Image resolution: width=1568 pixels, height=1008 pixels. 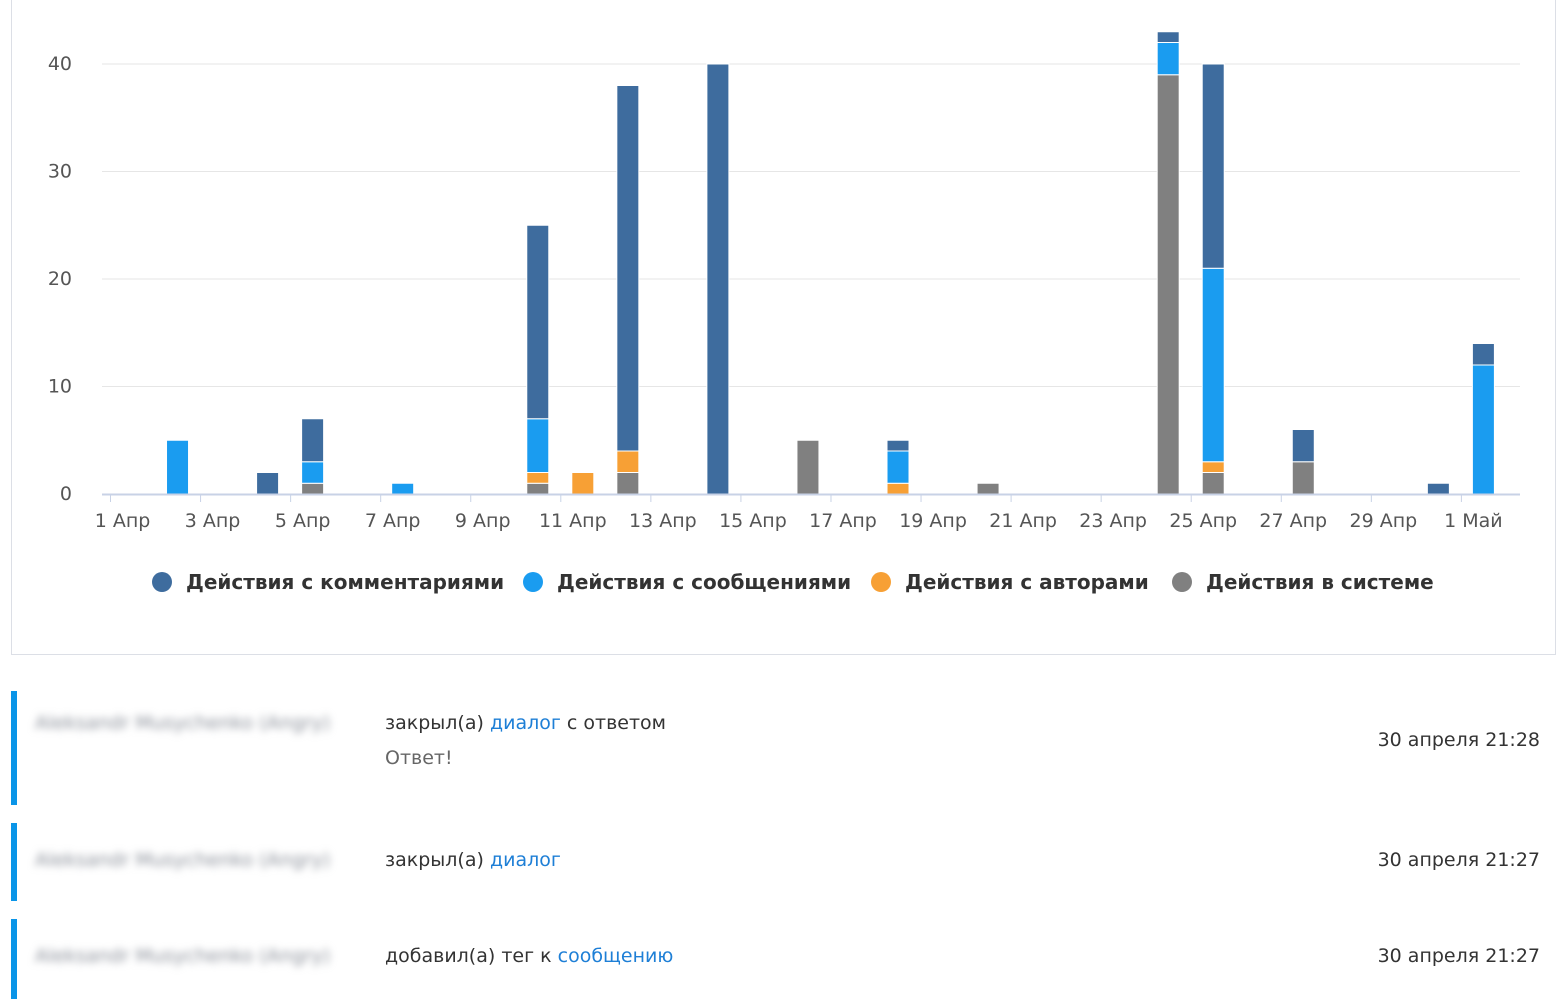 I want to click on x-tick-label: 23 Апр, so click(x=1113, y=521).